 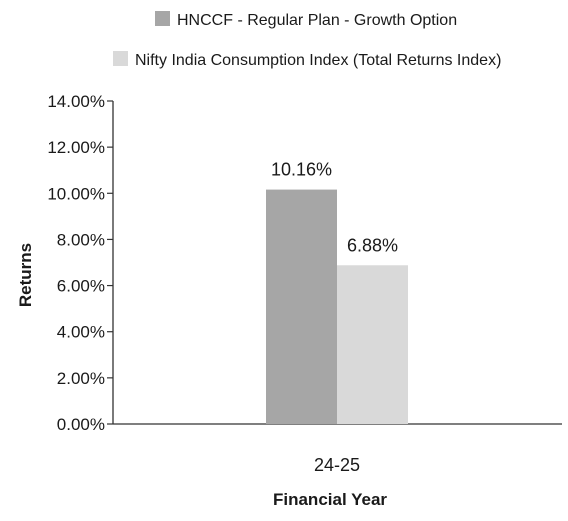 What do you see at coordinates (81, 286) in the screenshot?
I see `y-tick-label: 6.00%` at bounding box center [81, 286].